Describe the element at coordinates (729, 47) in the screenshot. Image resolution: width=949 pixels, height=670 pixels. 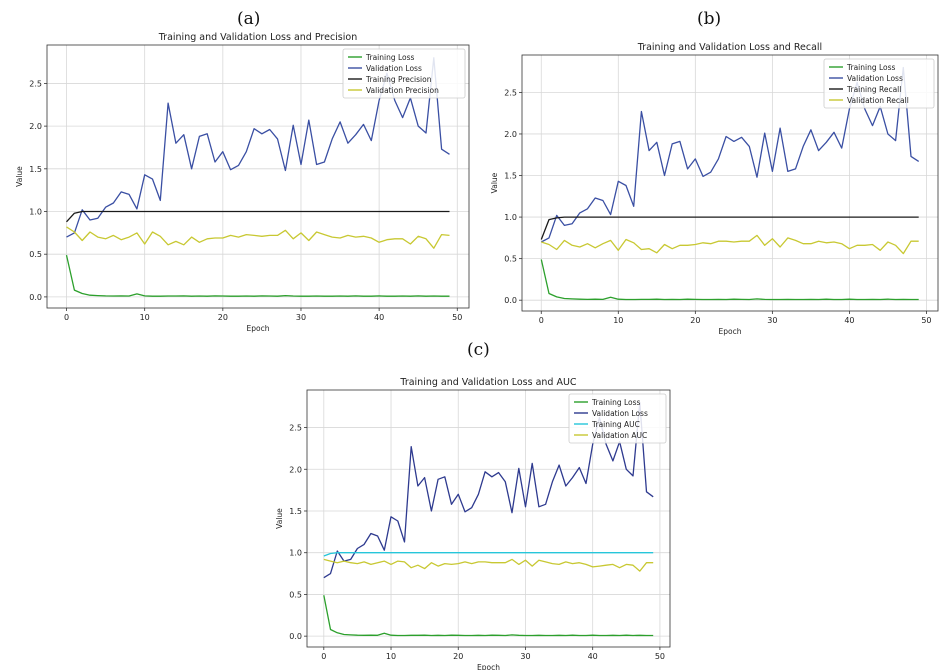
I see `chart-title: Training and Validation Loss and Recall` at that location.